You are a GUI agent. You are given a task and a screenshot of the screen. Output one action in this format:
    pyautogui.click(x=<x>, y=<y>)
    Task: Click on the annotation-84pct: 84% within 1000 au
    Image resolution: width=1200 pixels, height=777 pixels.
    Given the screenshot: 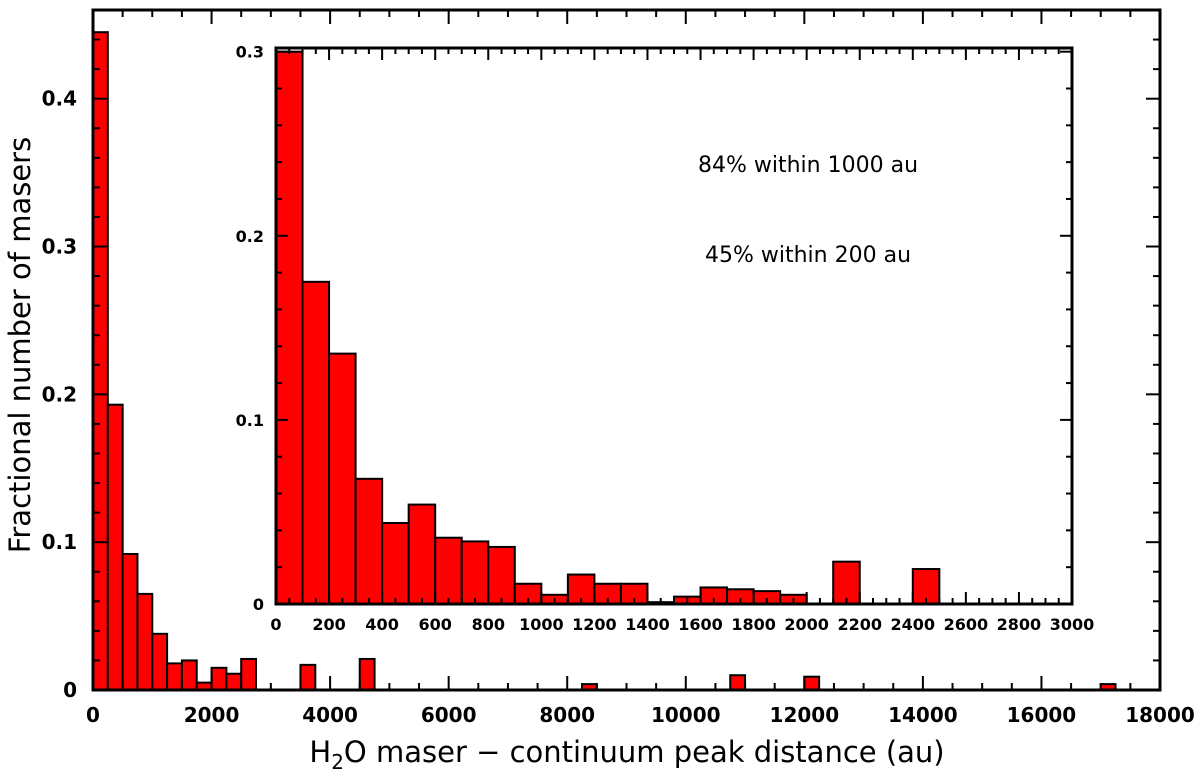 What is the action you would take?
    pyautogui.click(x=808, y=165)
    